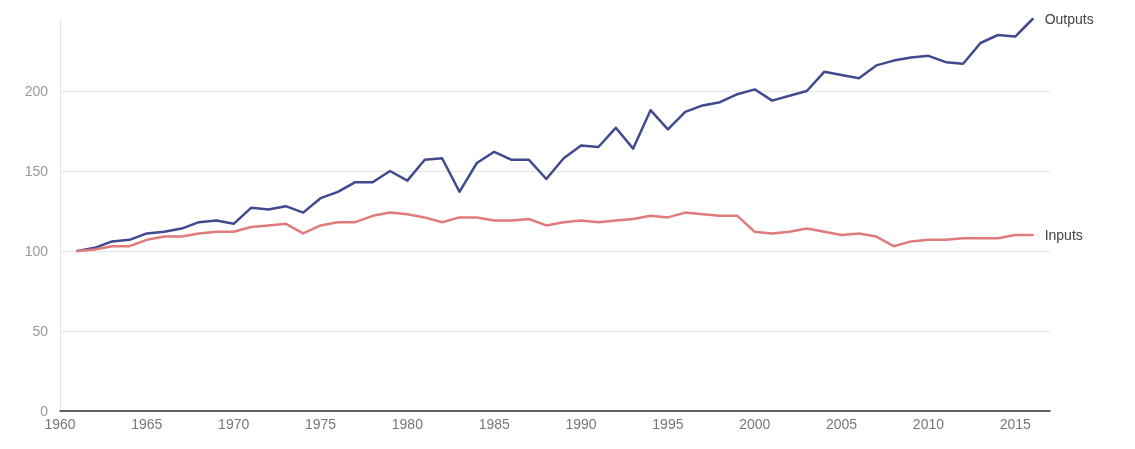 This screenshot has width=1135, height=449. I want to click on y-tick-label: 50, so click(40, 331).